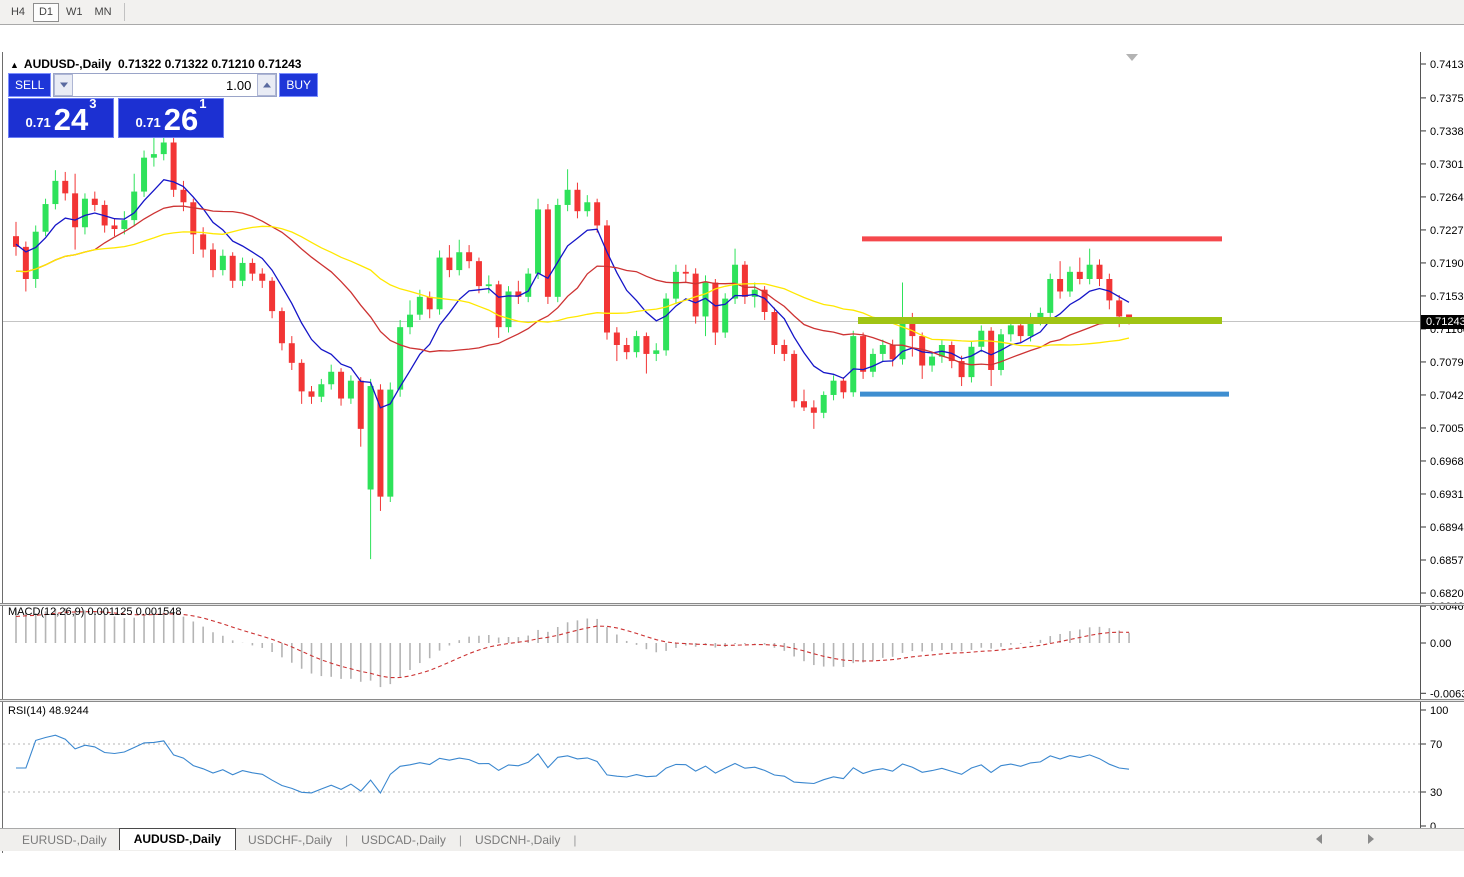 Image resolution: width=1464 pixels, height=877 pixels. I want to click on chart-tab-audusd: AUDUSD-,Daily, so click(177, 839).